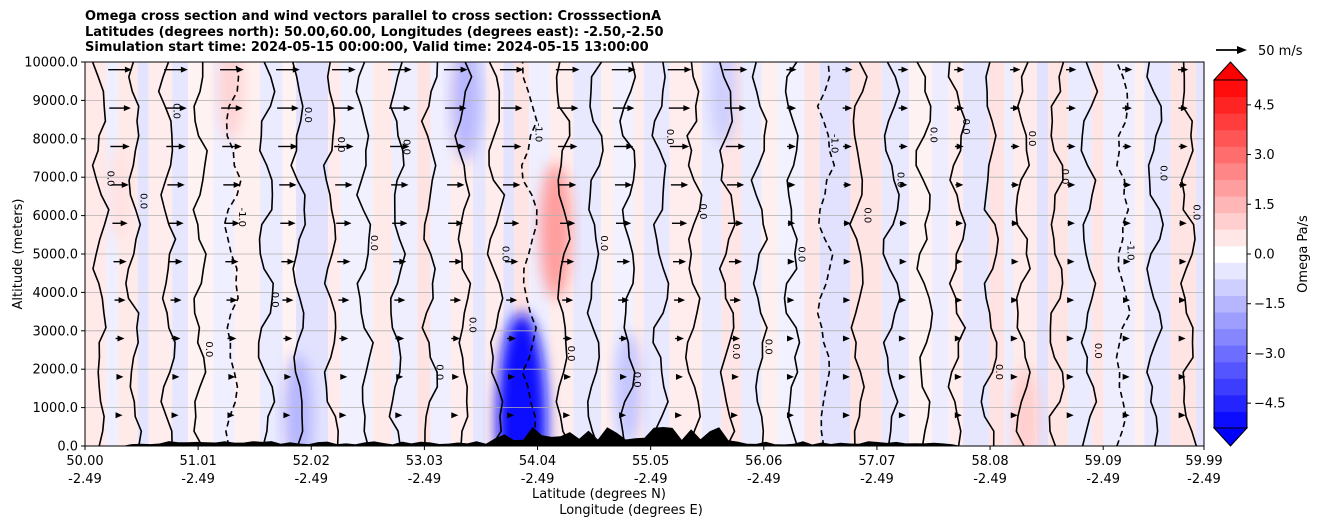 The image size is (1320, 526). Describe the element at coordinates (56, 139) in the screenshot. I see `y-tick-label: 8000.0` at that location.